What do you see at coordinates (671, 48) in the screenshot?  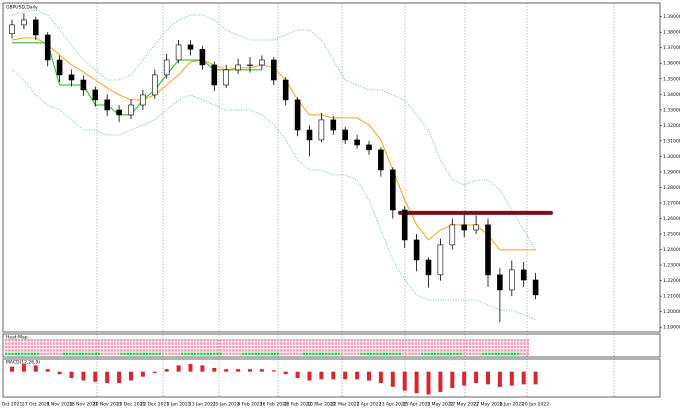 I see `y-tick-label: 1.37000` at bounding box center [671, 48].